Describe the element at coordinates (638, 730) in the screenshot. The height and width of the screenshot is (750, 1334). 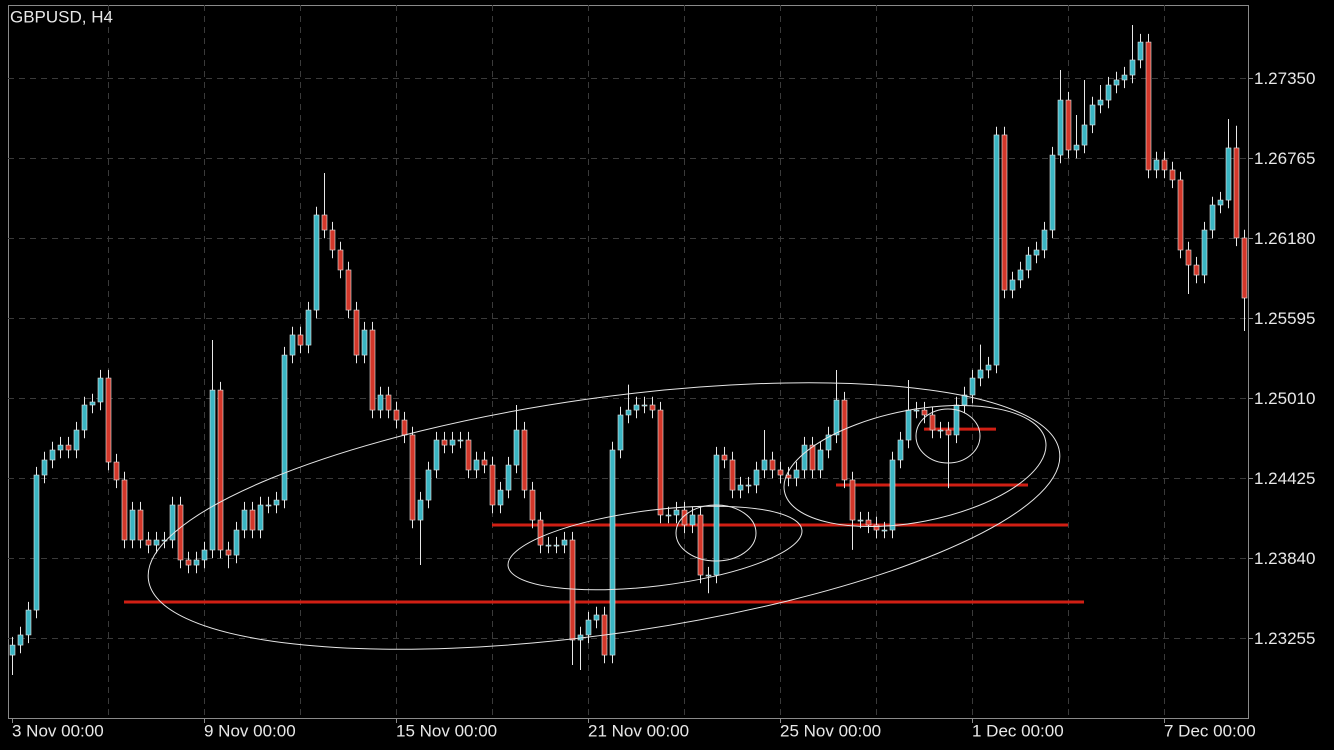
I see `x-tick-label: 21 Nov 00:00` at that location.